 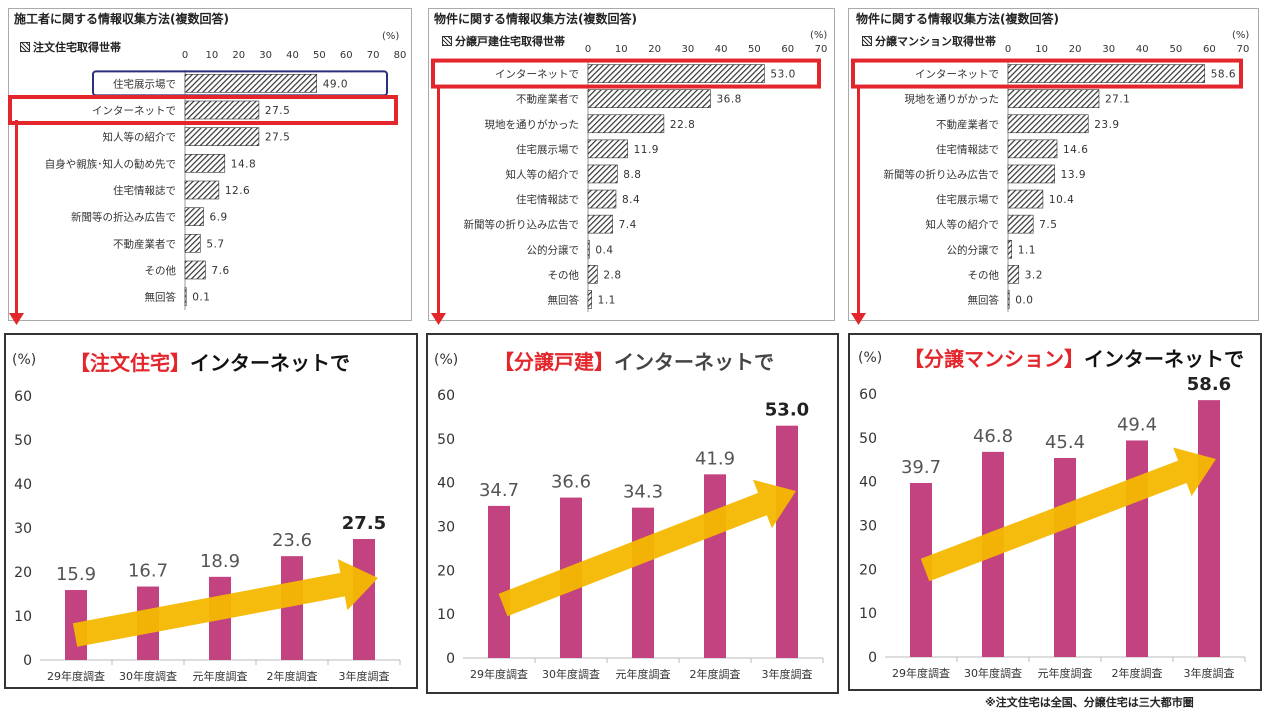 I want to click on data-label: 14.6, so click(x=1075, y=150).